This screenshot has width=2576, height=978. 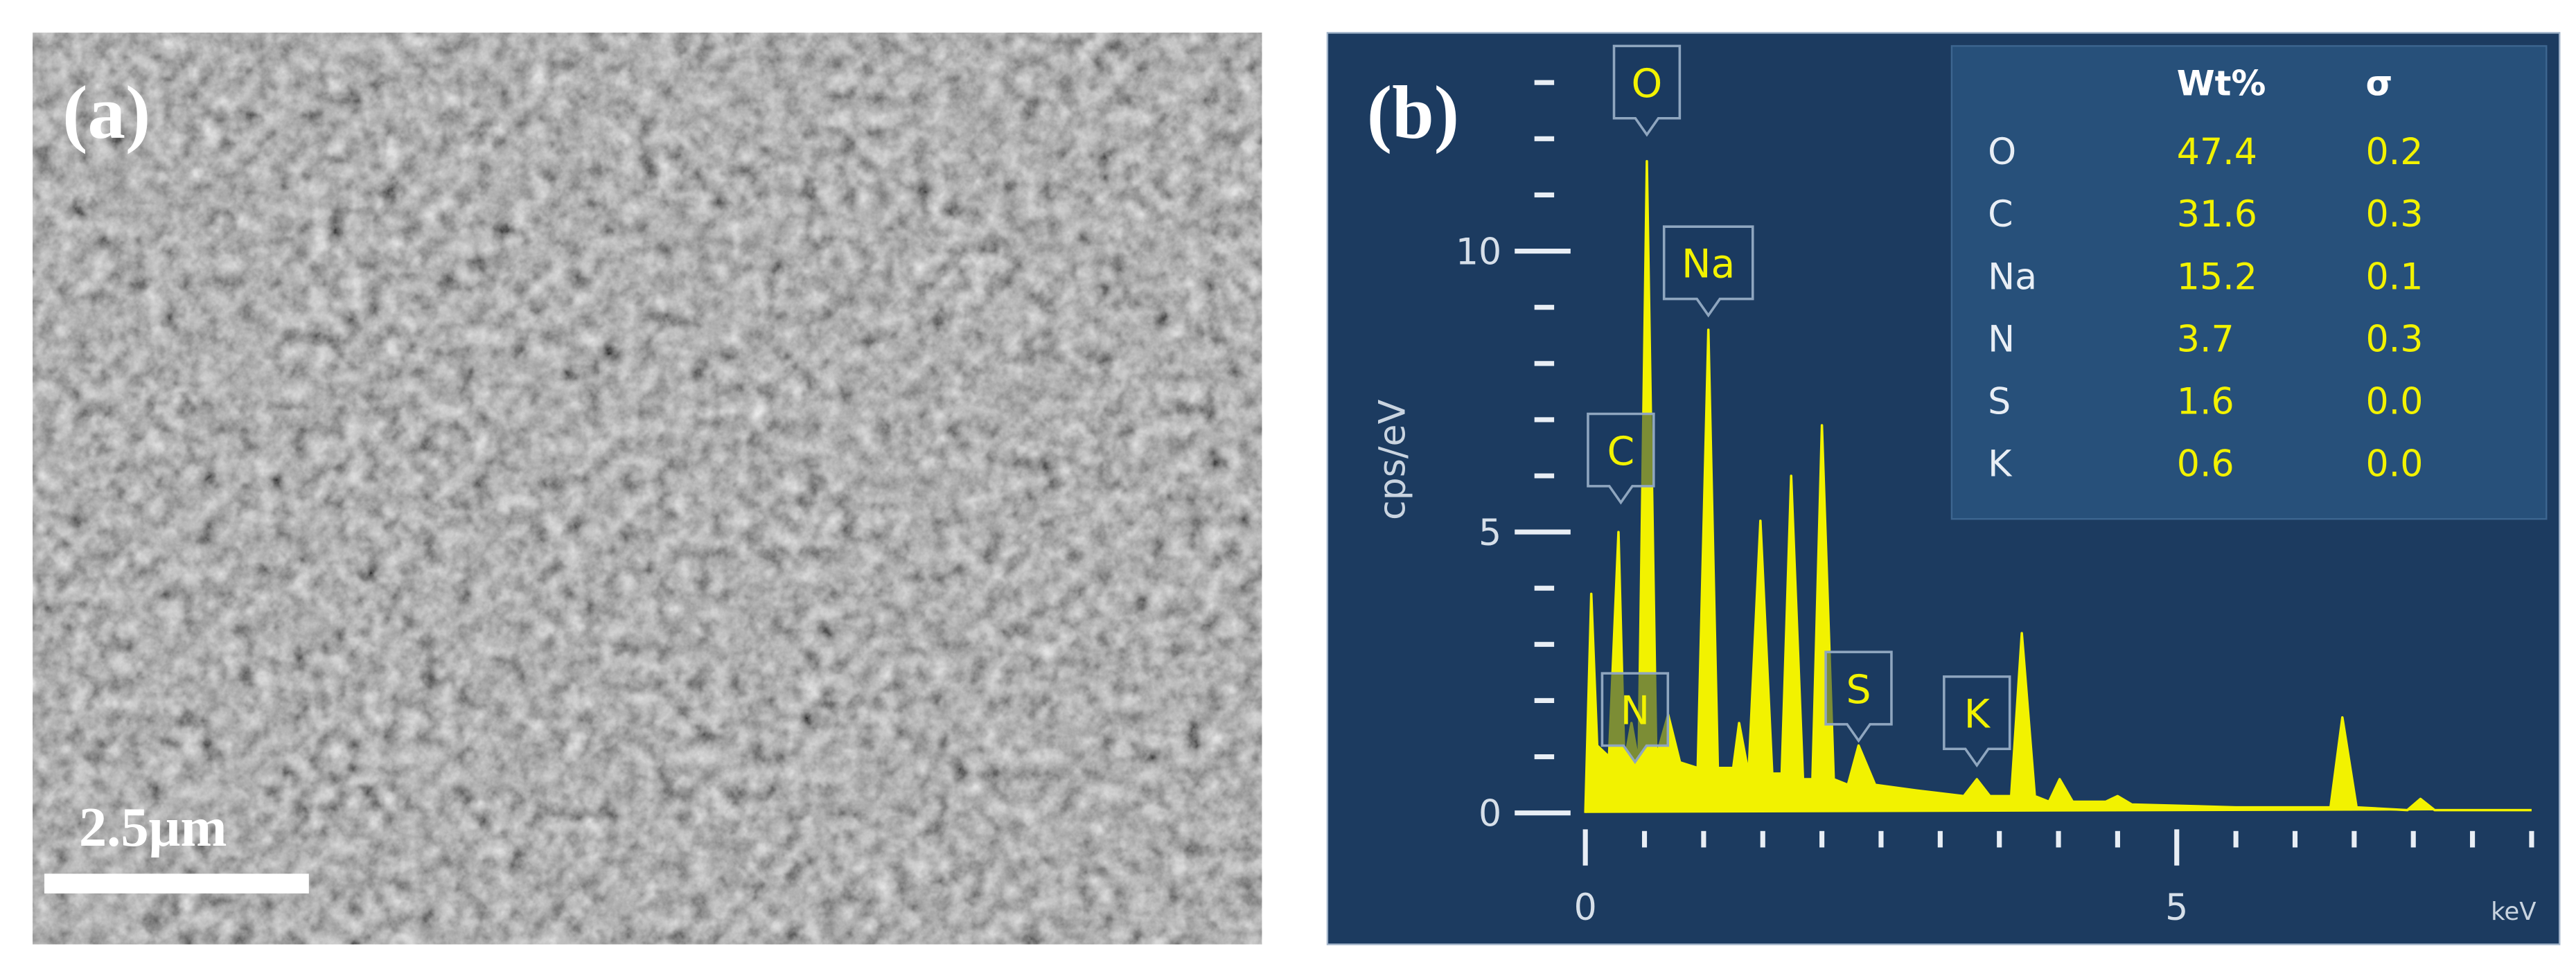 What do you see at coordinates (1586, 908) in the screenshot?
I see `x-tick-label: 0` at bounding box center [1586, 908].